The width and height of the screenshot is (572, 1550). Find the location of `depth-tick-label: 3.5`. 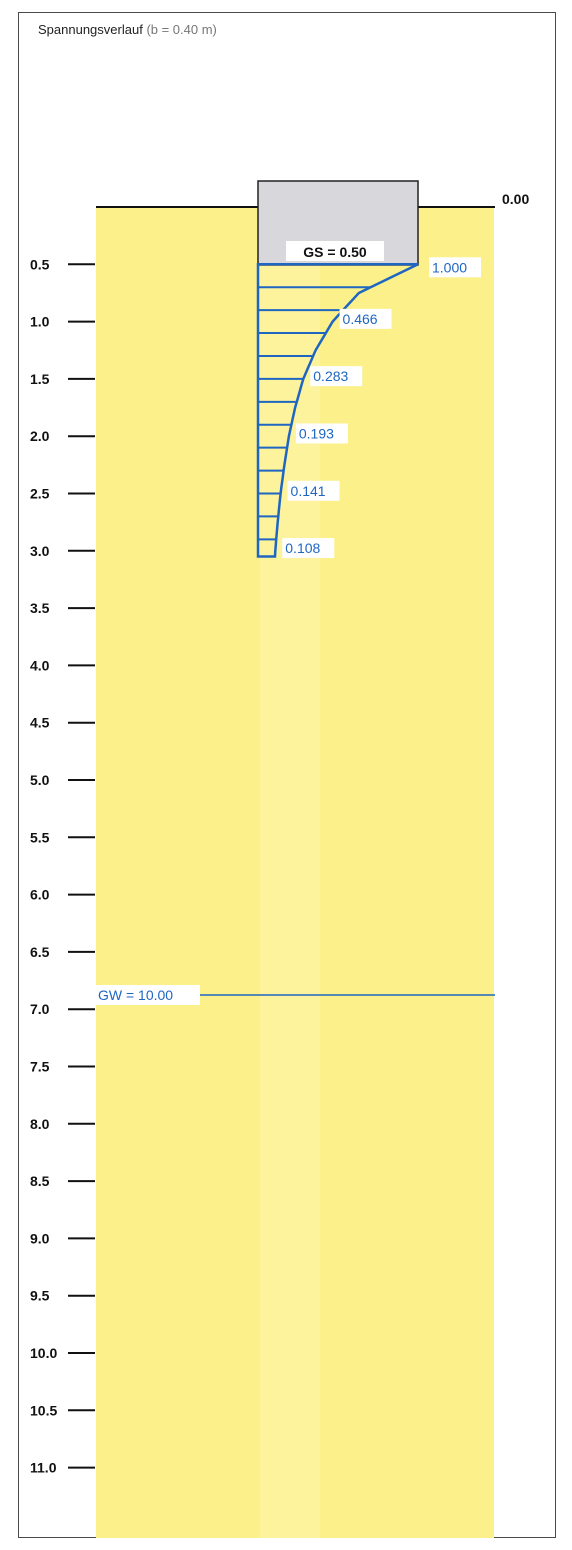

depth-tick-label: 3.5 is located at coordinates (40, 608).